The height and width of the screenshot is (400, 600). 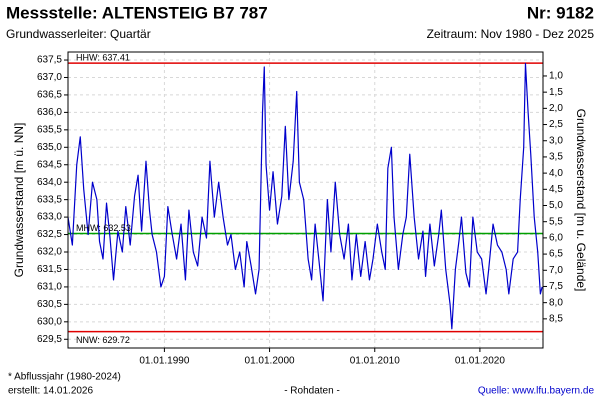 I want to click on subtitle: Grundwasserleiter: Quartär, so click(x=78, y=34).